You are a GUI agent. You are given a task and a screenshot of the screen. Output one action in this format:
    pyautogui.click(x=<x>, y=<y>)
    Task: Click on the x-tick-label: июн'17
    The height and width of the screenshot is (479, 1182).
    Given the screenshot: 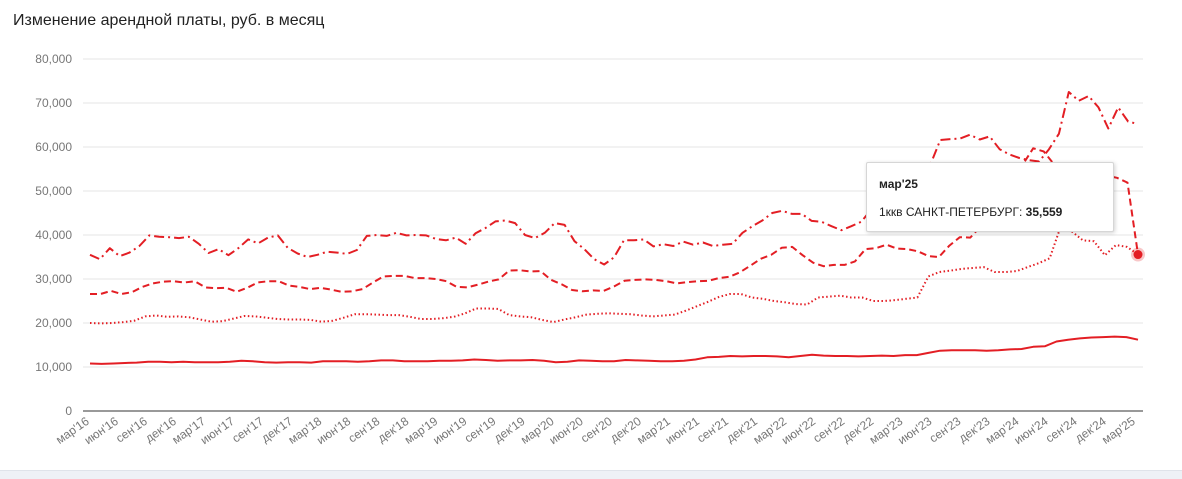 What is the action you would take?
    pyautogui.click(x=217, y=430)
    